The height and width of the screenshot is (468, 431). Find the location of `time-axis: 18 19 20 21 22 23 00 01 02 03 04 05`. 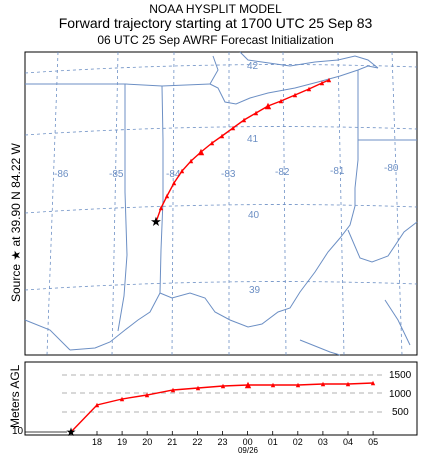

time-axis: 18 19 20 21 22 23 00 01 02 03 04 05 is located at coordinates (235, 439).